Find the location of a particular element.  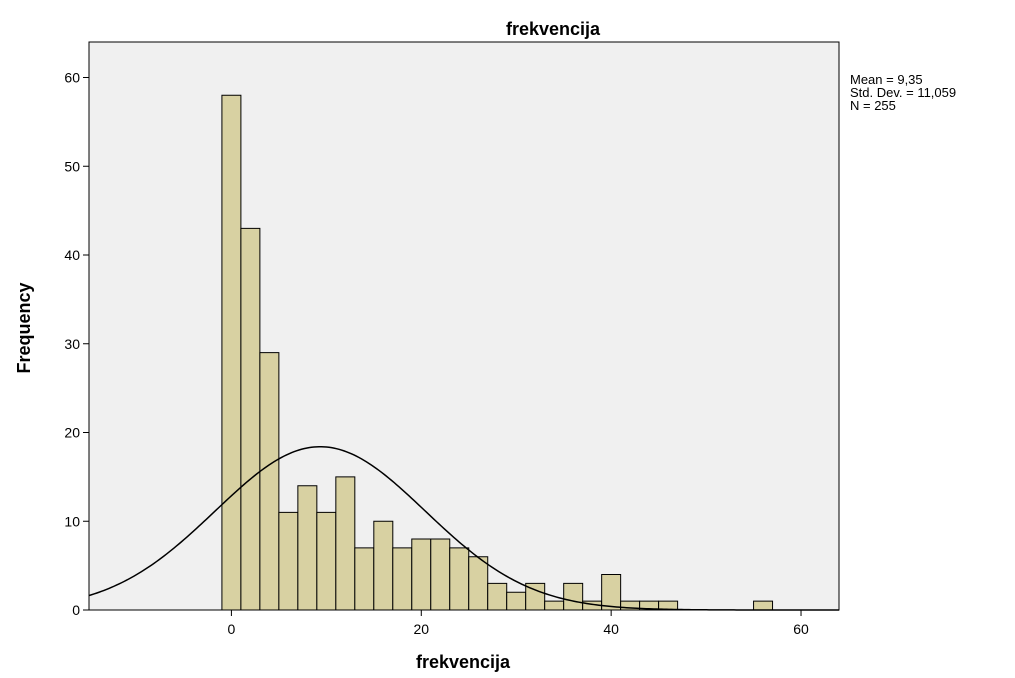

y-tick-label: 40 is located at coordinates (72, 255).